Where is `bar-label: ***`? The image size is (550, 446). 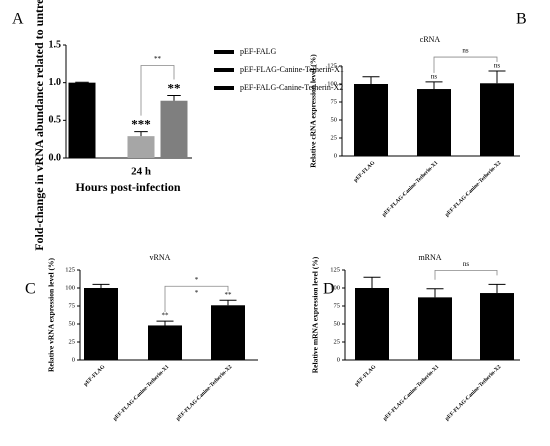
bar-label: *** is located at coordinates (141, 124).